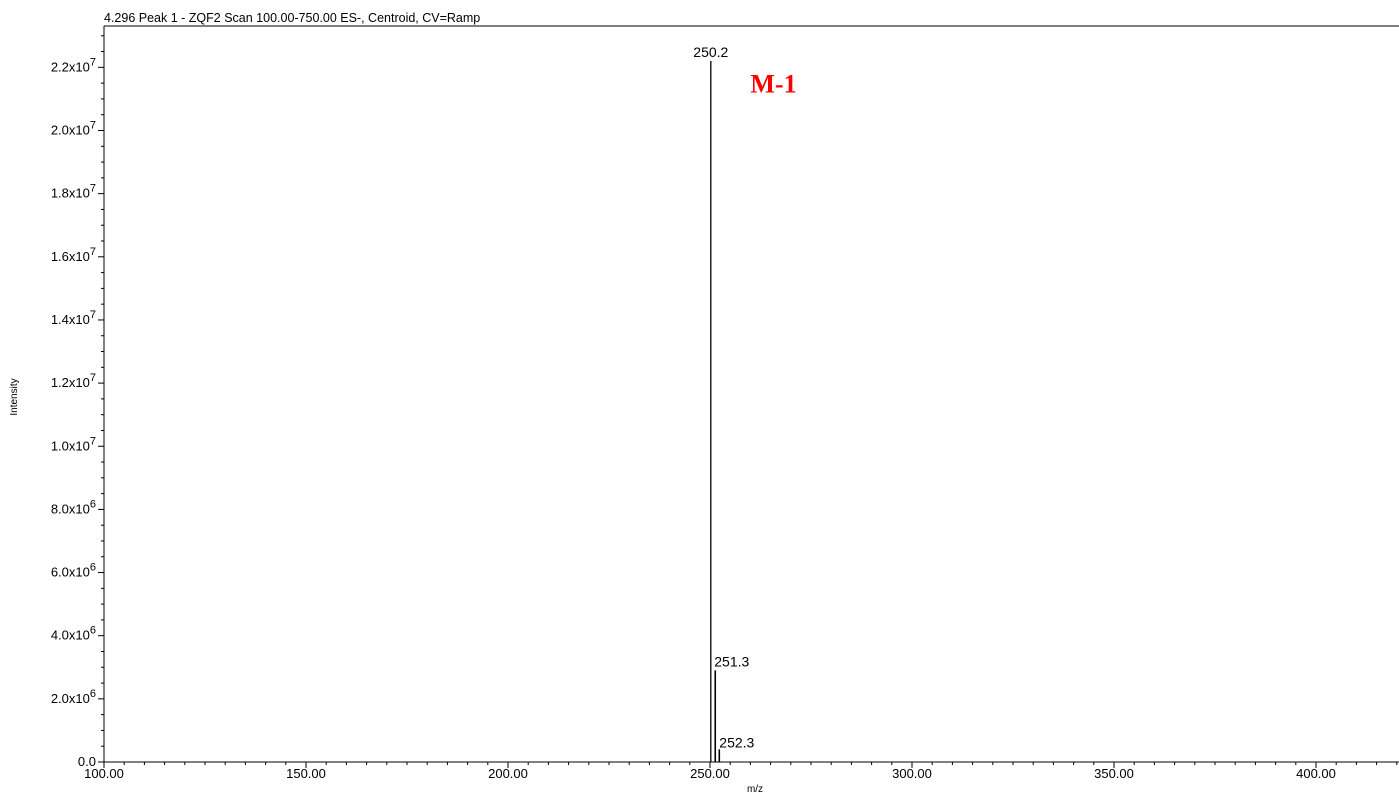 This screenshot has height=794, width=1399. I want to click on x-tick-label: 150.00, so click(306, 773).